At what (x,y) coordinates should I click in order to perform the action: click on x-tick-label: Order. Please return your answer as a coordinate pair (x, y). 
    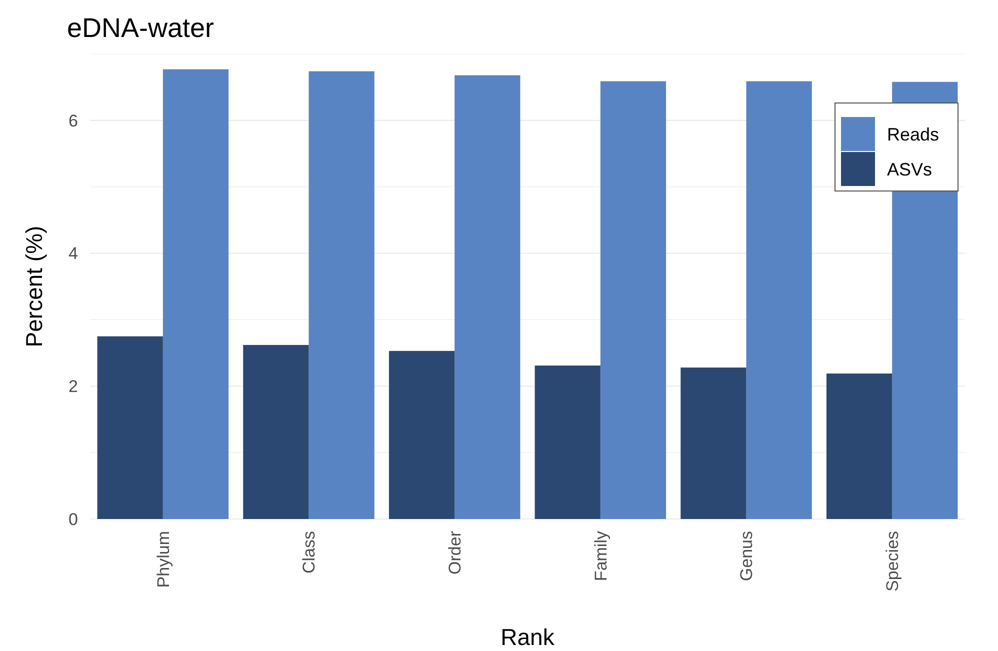
    Looking at the image, I should click on (455, 552).